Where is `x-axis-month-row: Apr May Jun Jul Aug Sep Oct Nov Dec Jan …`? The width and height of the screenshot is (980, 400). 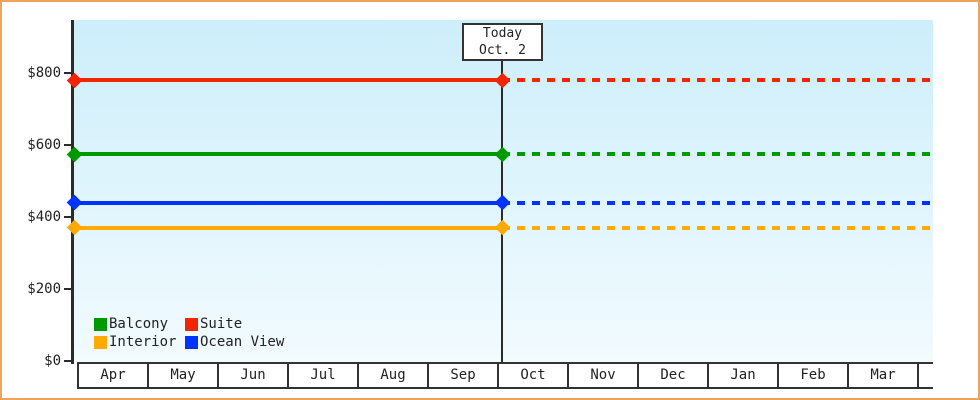 x-axis-month-row: Apr May Jun Jul Aug Sep Oct Nov Dec Jan … is located at coordinates (505, 375).